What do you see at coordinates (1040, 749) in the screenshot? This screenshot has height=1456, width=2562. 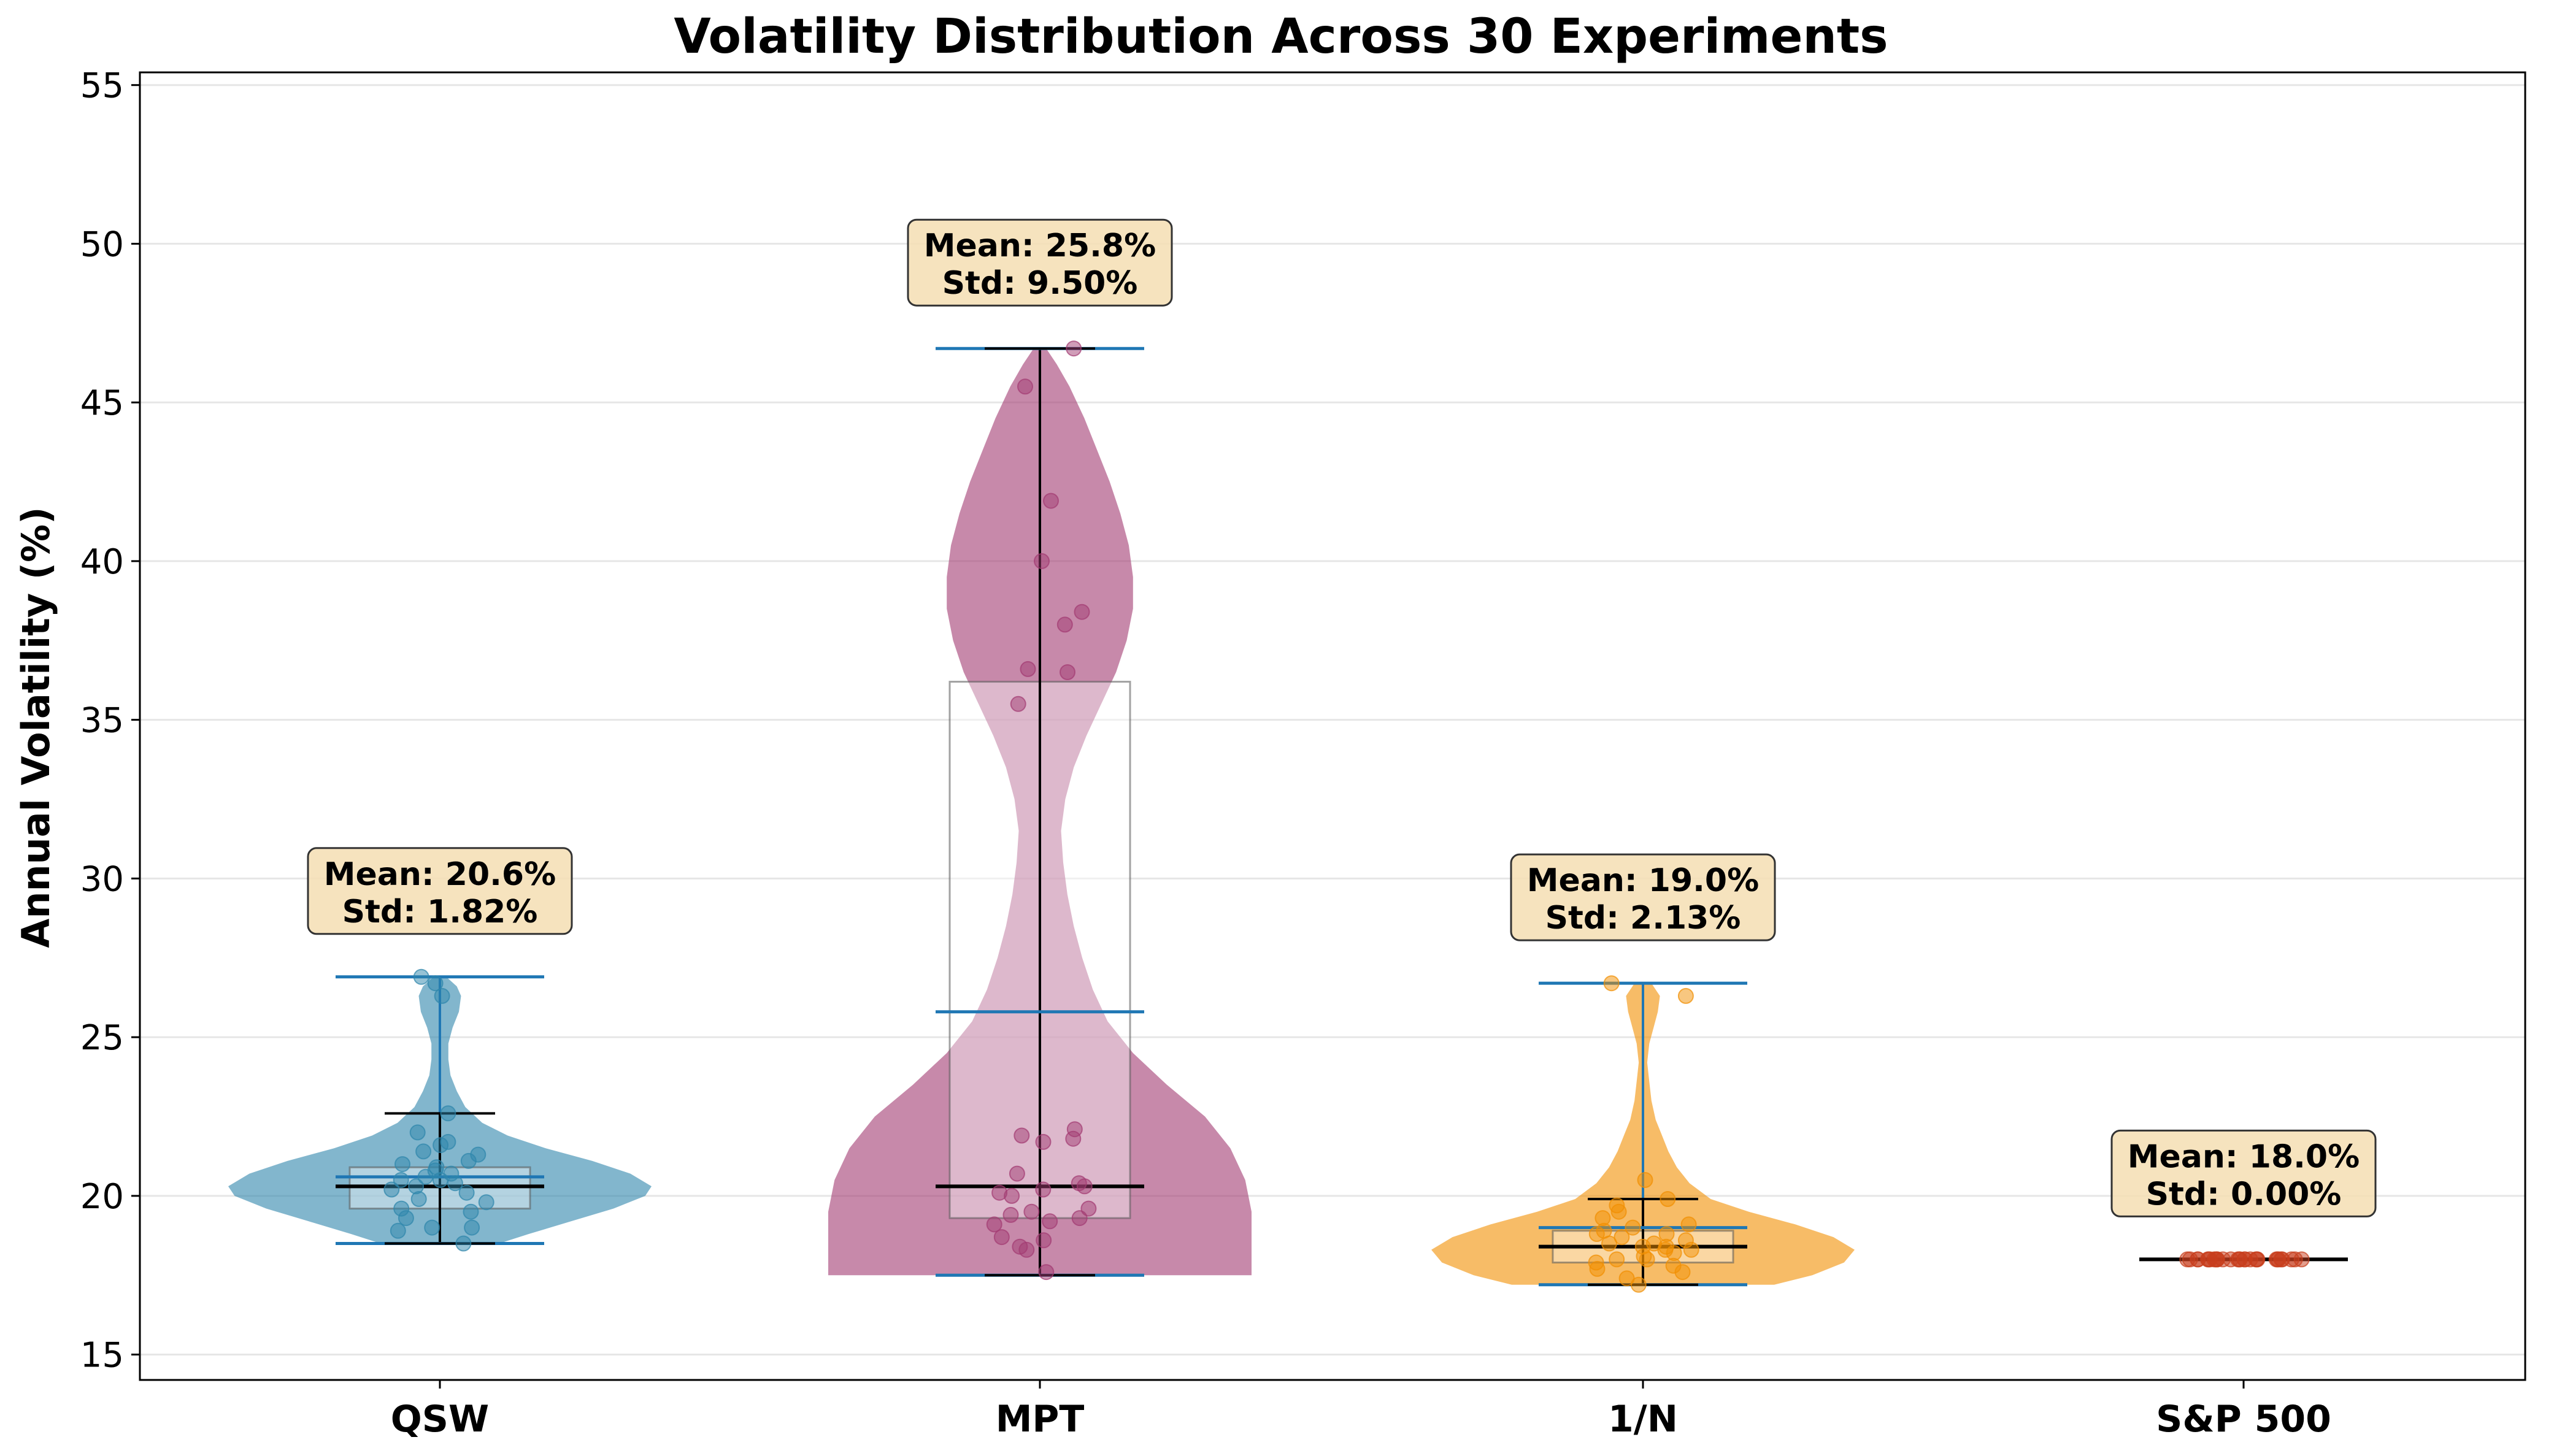 I see `series-mpt: Mean: 25.8%Std: 9.50%` at bounding box center [1040, 749].